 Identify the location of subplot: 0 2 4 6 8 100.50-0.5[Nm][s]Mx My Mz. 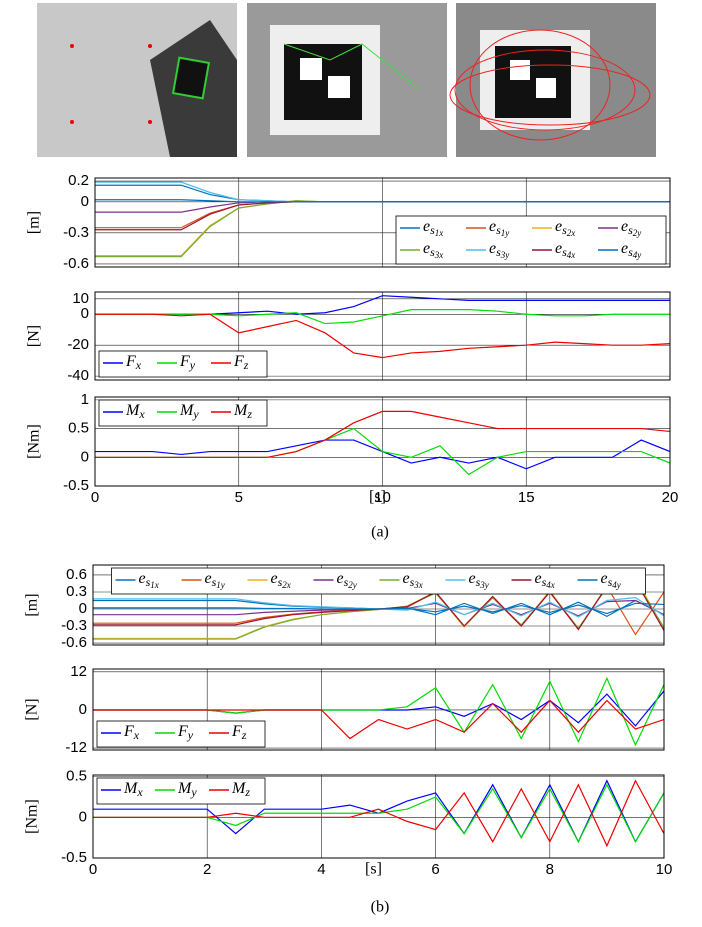
(348, 823).